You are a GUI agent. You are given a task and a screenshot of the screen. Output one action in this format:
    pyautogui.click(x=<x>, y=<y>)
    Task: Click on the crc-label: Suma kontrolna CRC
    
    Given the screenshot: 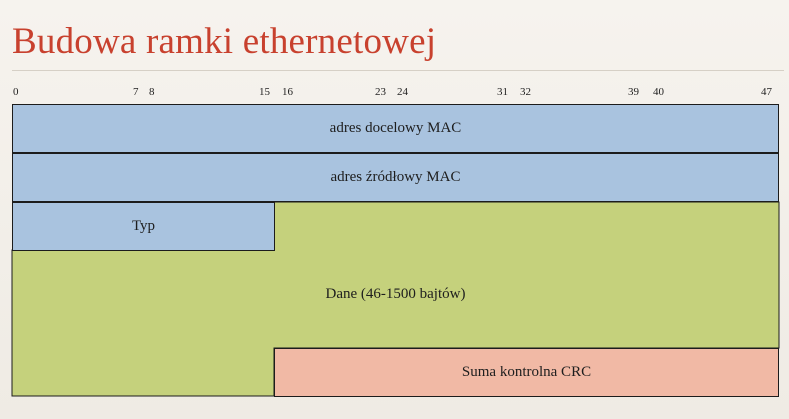 What is the action you would take?
    pyautogui.click(x=526, y=372)
    